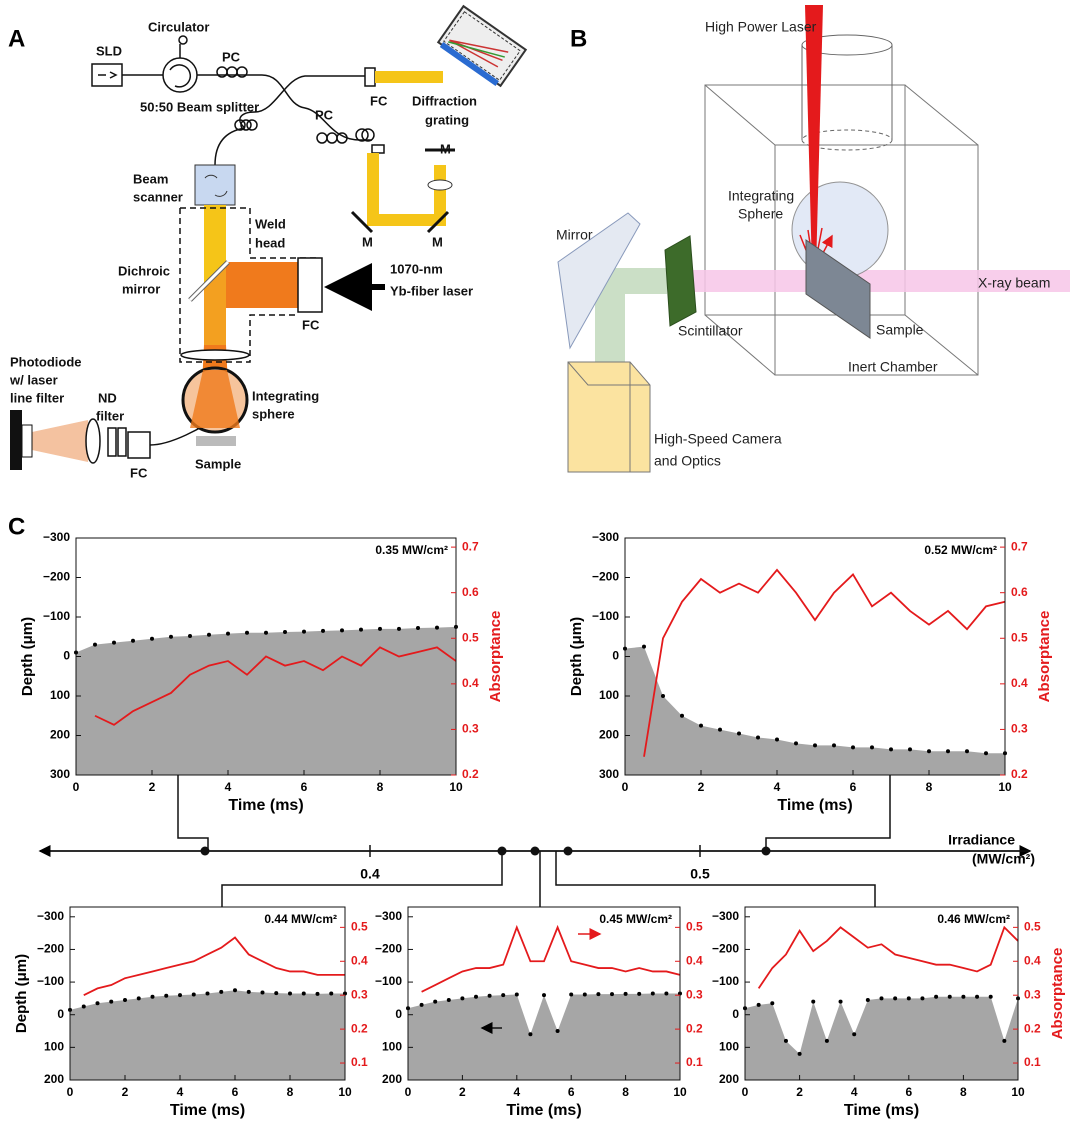  What do you see at coordinates (760, 214) in the screenshot?
I see `diagram-label: Sphere` at bounding box center [760, 214].